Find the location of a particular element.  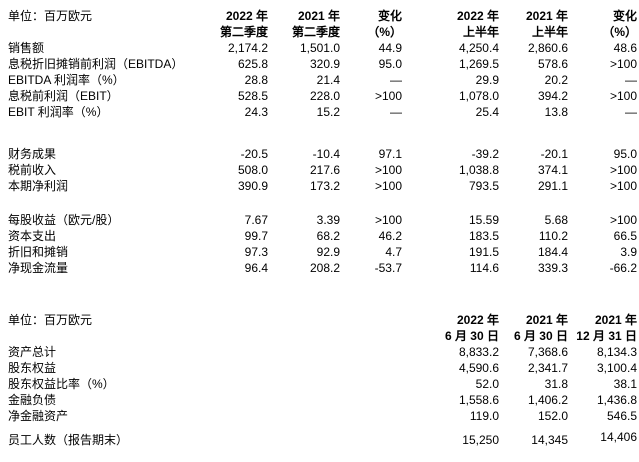

cell-value: 5.68 is located at coordinates (556, 220).